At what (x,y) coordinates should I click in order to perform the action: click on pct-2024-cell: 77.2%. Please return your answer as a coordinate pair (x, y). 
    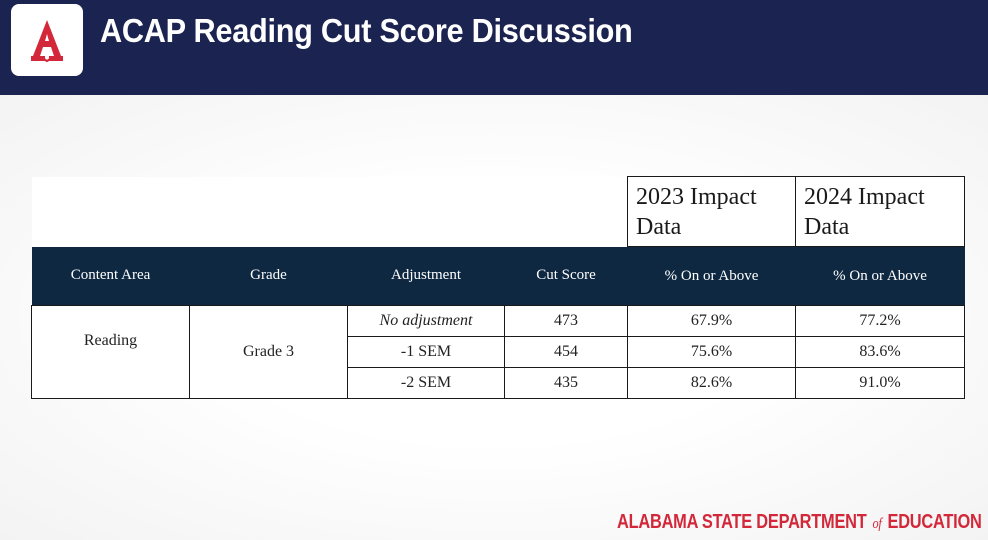
    Looking at the image, I should click on (880, 321).